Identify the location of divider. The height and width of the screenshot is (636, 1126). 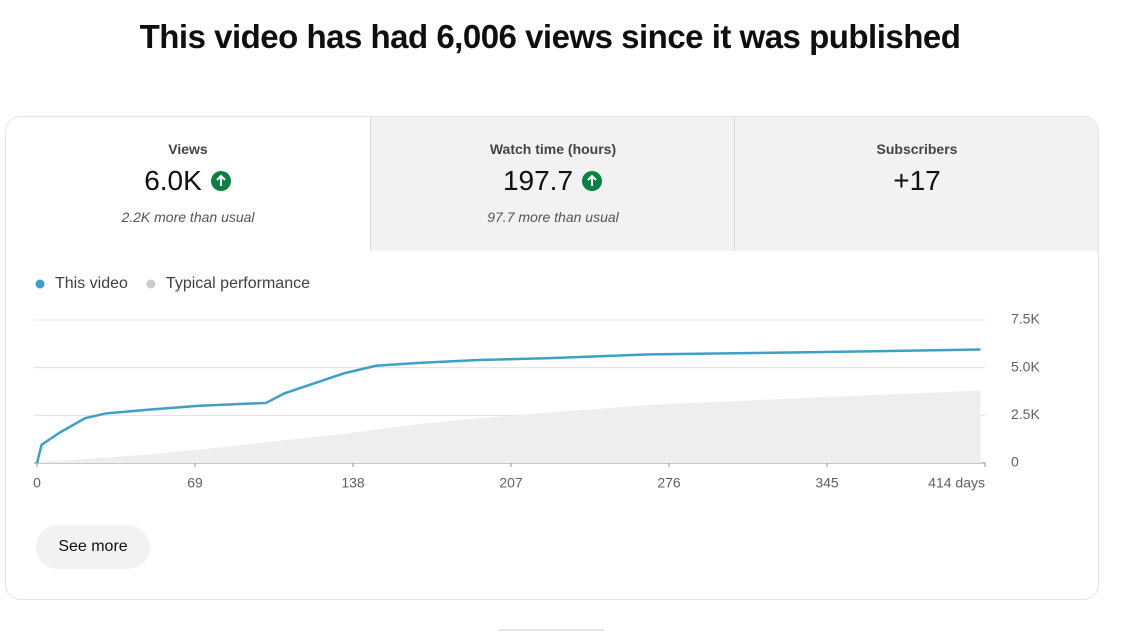
(551, 630).